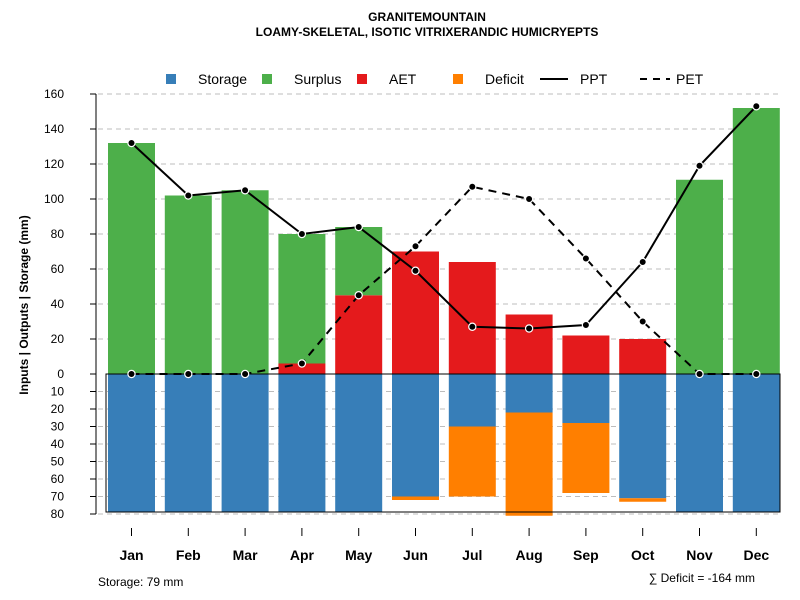 The image size is (800, 600). Describe the element at coordinates (54, 94) in the screenshot. I see `y-tick-label: 160` at that location.